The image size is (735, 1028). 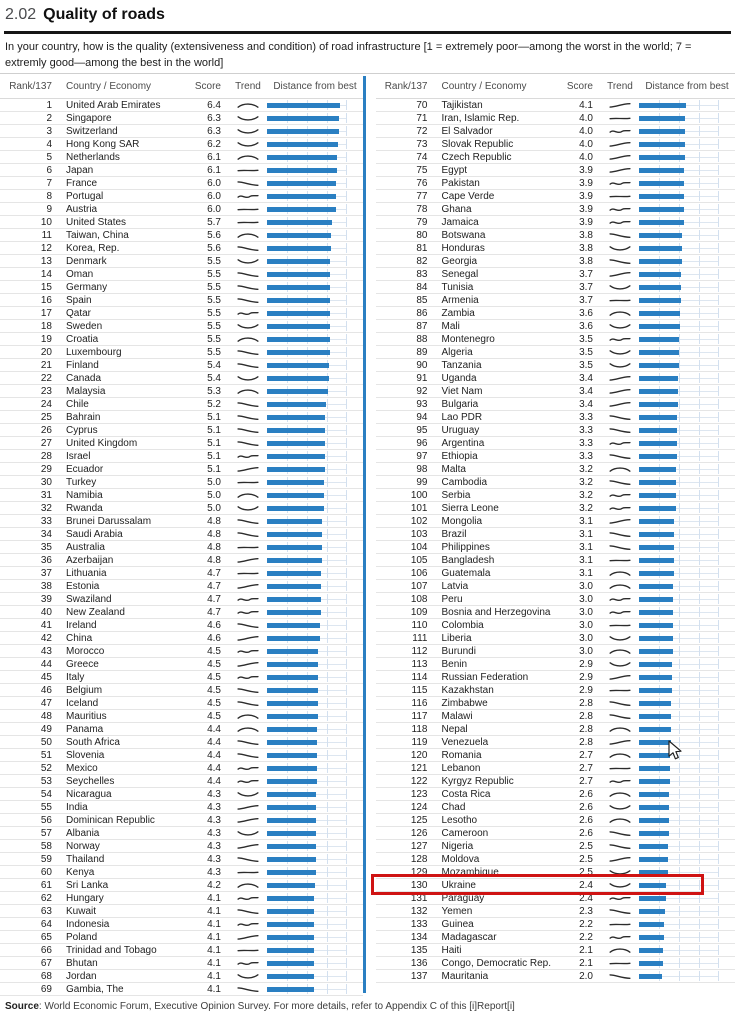 I want to click on rank-cell: 21, so click(x=46, y=365).